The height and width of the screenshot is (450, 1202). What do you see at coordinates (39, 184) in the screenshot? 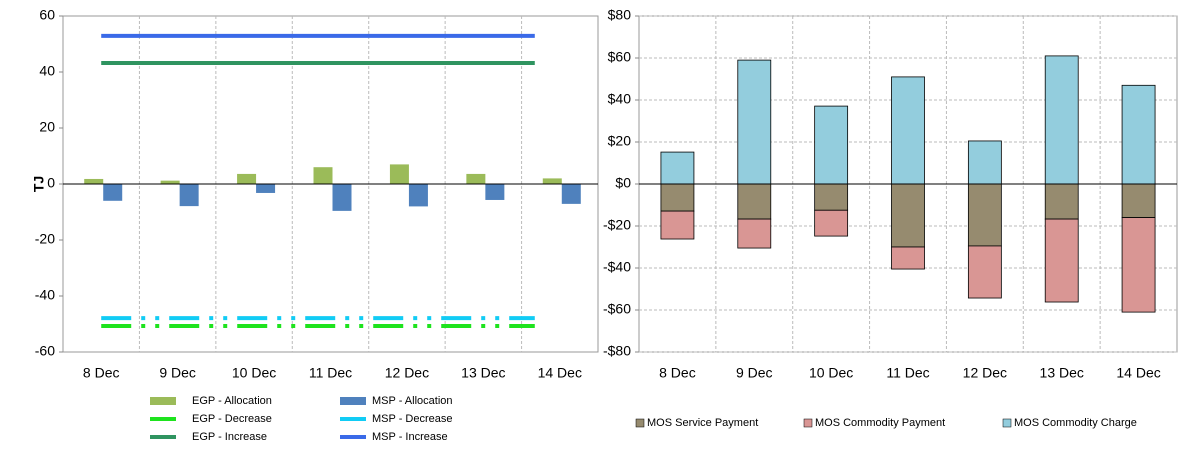
I see `y-axis-label: TJ` at bounding box center [39, 184].